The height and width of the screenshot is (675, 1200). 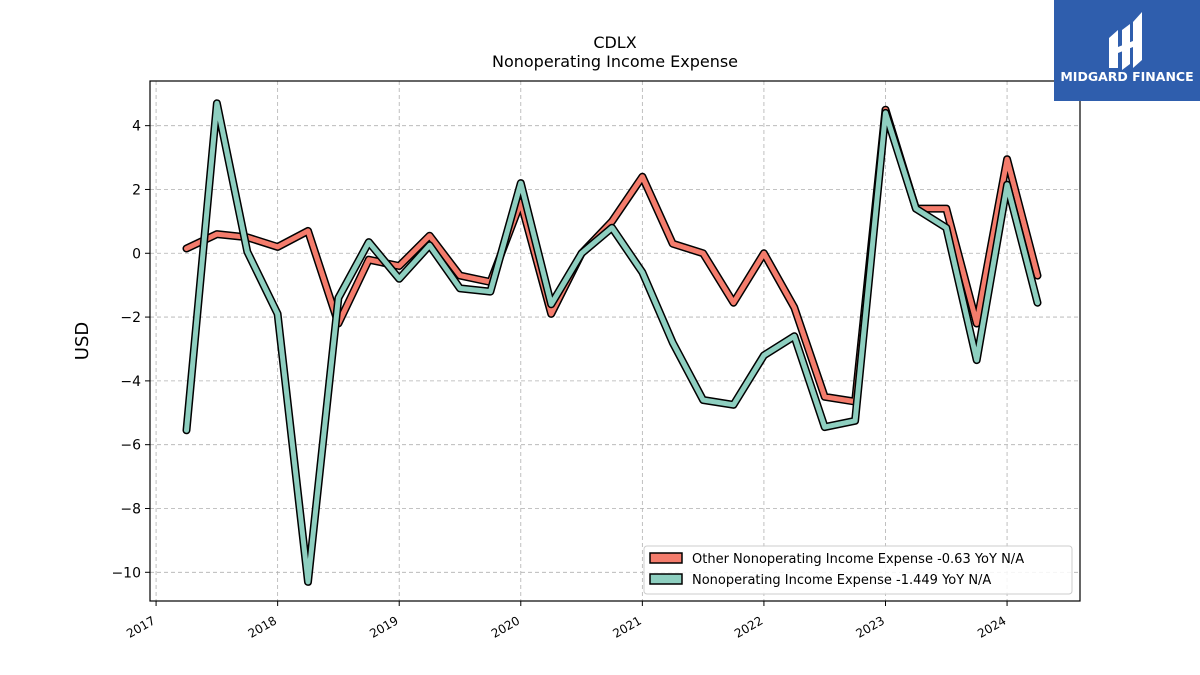 What do you see at coordinates (614, 42) in the screenshot?
I see `chart-title: CDLX` at bounding box center [614, 42].